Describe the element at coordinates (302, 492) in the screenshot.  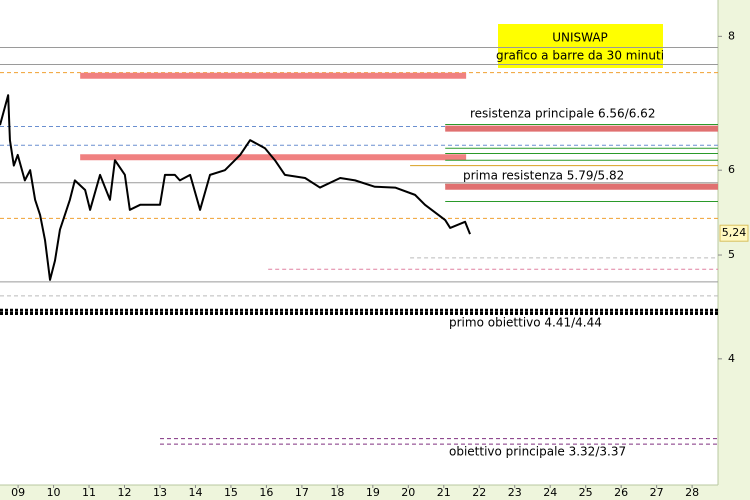
I see `x-tick-label: 17` at that location.